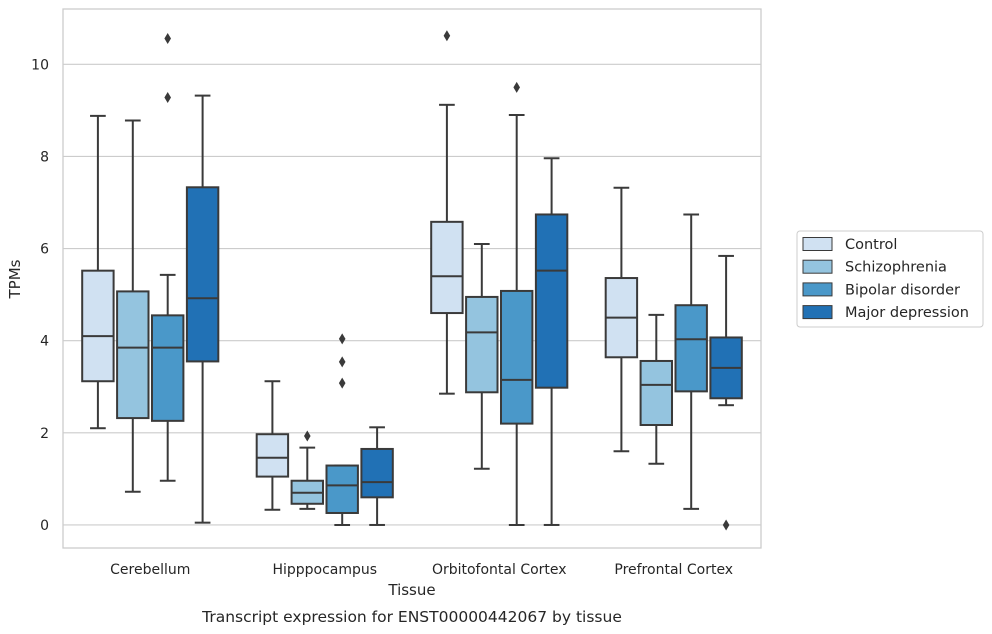 The image size is (992, 634). What do you see at coordinates (40, 65) in the screenshot?
I see `y-tick-label: 10` at bounding box center [40, 65].